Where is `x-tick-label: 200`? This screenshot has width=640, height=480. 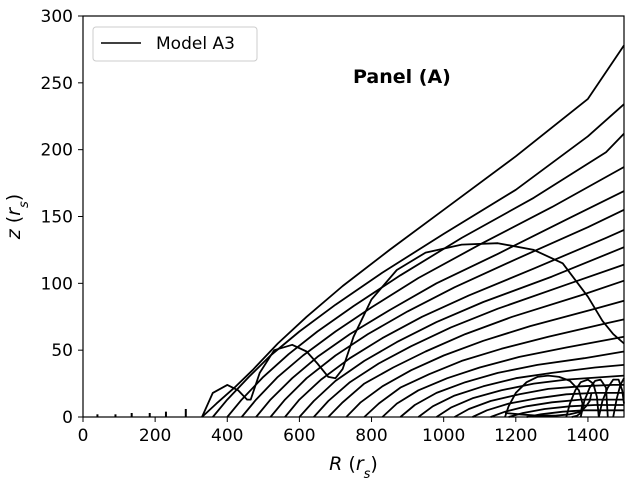
x-tick-label: 200 is located at coordinates (155, 436).